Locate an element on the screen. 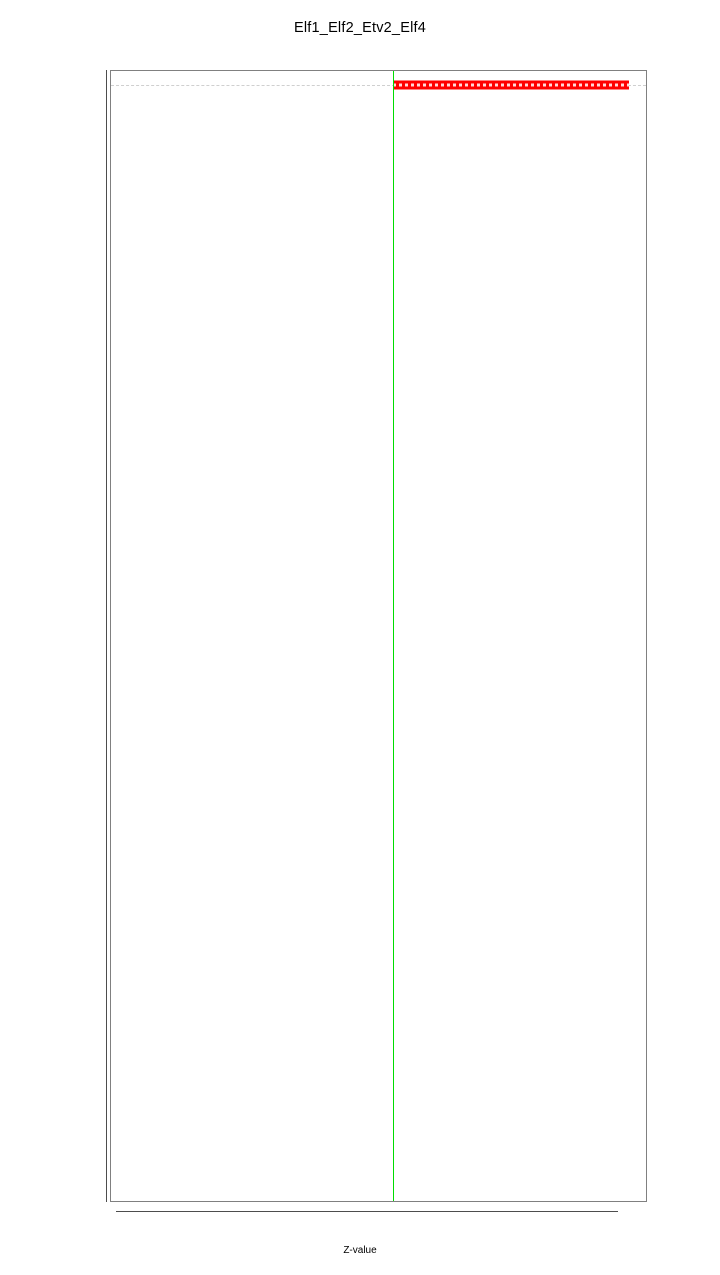 This screenshot has height=1275, width=720. chart-title: Elf1_Elf2_Etv2_Elf4 is located at coordinates (360, 28).